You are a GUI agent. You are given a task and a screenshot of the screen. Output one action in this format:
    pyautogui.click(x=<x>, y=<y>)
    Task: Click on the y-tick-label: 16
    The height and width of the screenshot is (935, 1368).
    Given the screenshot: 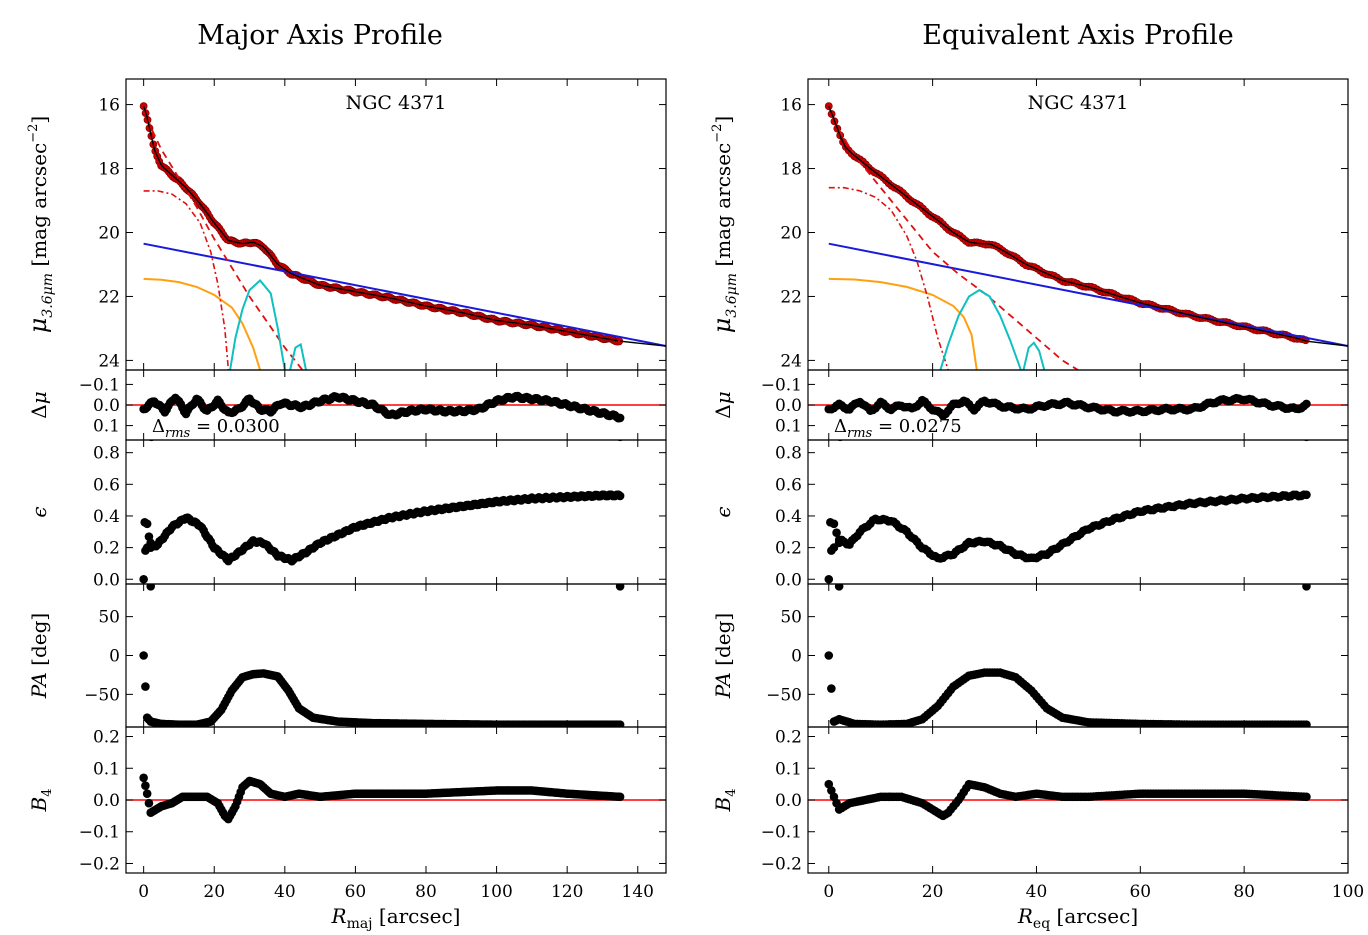 What is the action you would take?
    pyautogui.click(x=791, y=106)
    